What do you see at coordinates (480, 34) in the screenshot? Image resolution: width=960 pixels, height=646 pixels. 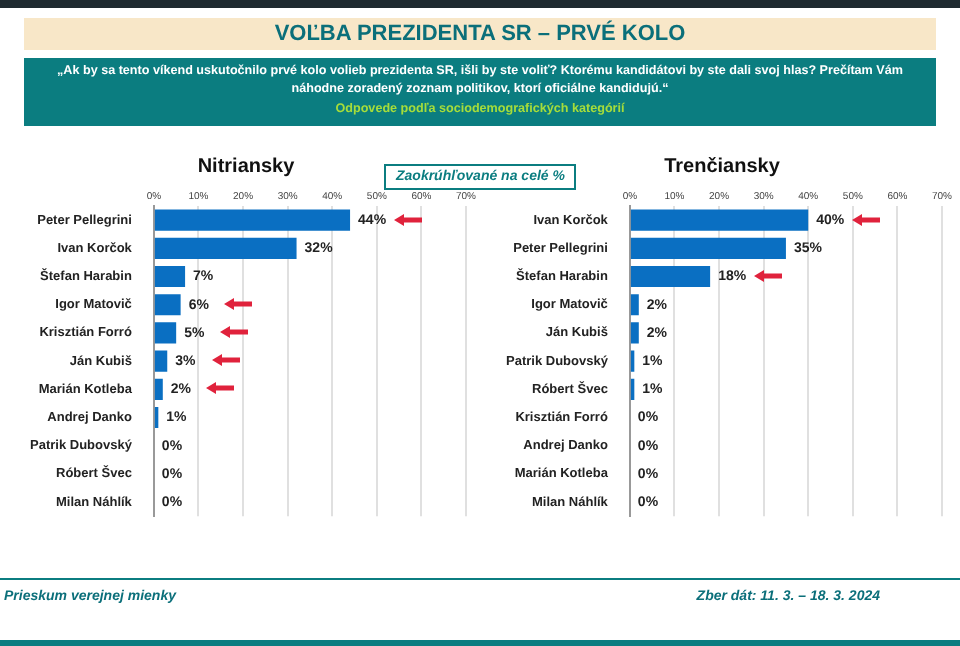 I see `text: VOĽBA PREZIDENTA SR – PRVÉ KOLO` at bounding box center [480, 34].